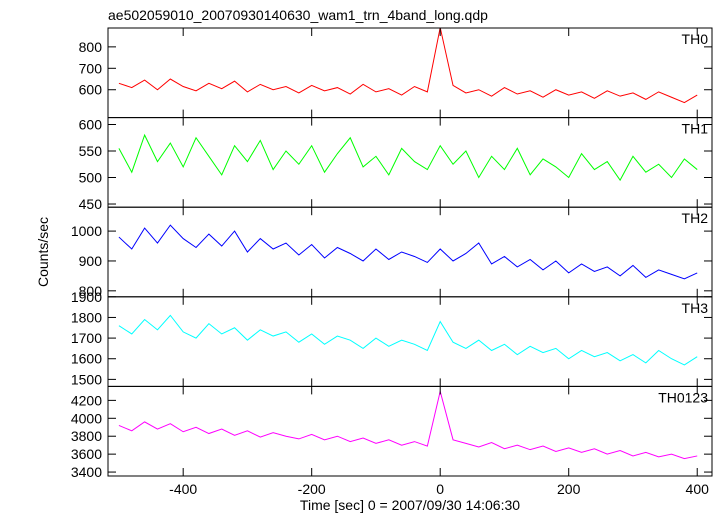  Describe the element at coordinates (695, 39) in the screenshot. I see `panel-label: TH0` at that location.